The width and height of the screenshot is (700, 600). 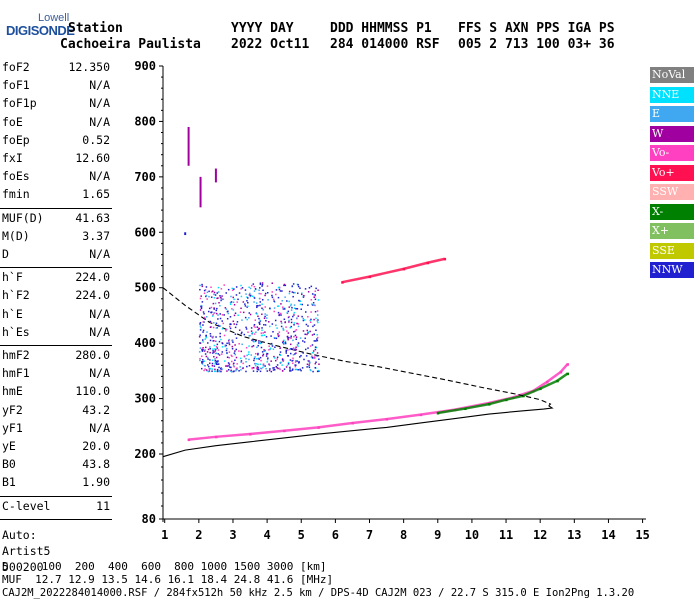 What do you see at coordinates (99, 121) in the screenshot?
I see `param-value: N/A` at bounding box center [99, 121].